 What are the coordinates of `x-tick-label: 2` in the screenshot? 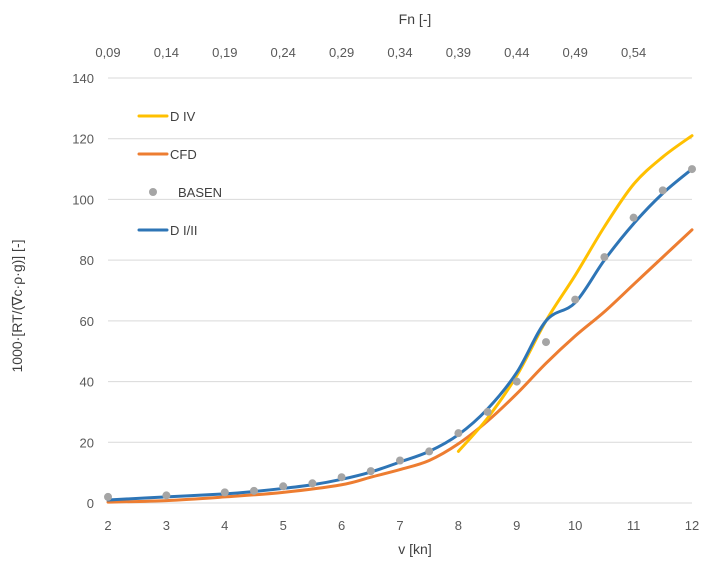 It's located at (107, 525).